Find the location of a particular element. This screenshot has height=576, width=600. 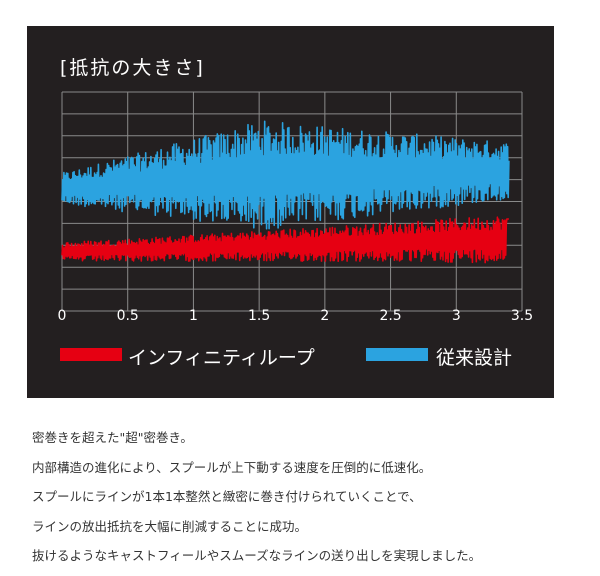

series-line-conventional is located at coordinates (285, 175).